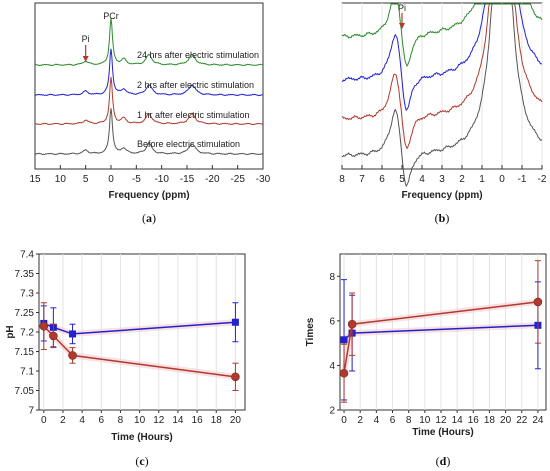  What do you see at coordinates (334, 344) in the screenshot?
I see `panel-d-y-ticks: 2 4 6 8` at bounding box center [334, 344].